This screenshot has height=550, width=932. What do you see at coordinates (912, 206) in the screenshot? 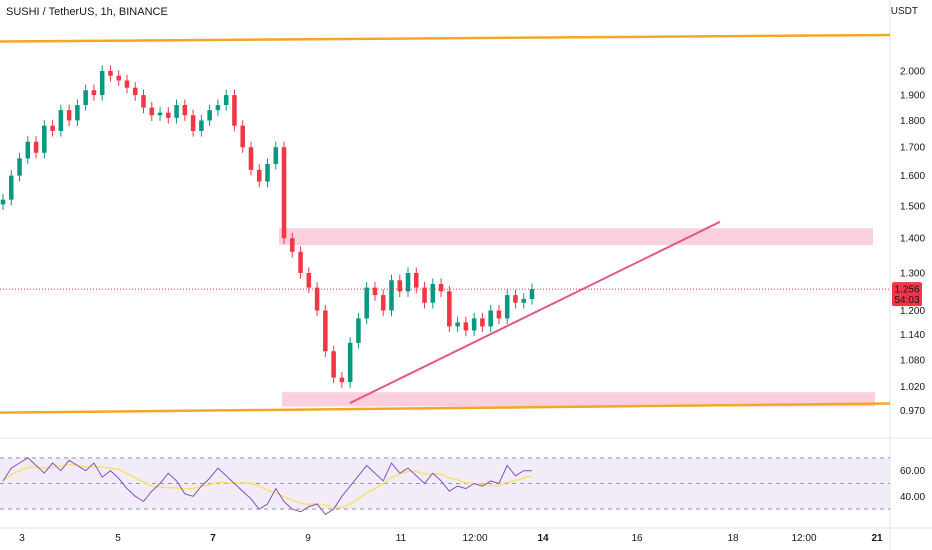
I see `price-tick-label: 1.500` at bounding box center [912, 206].